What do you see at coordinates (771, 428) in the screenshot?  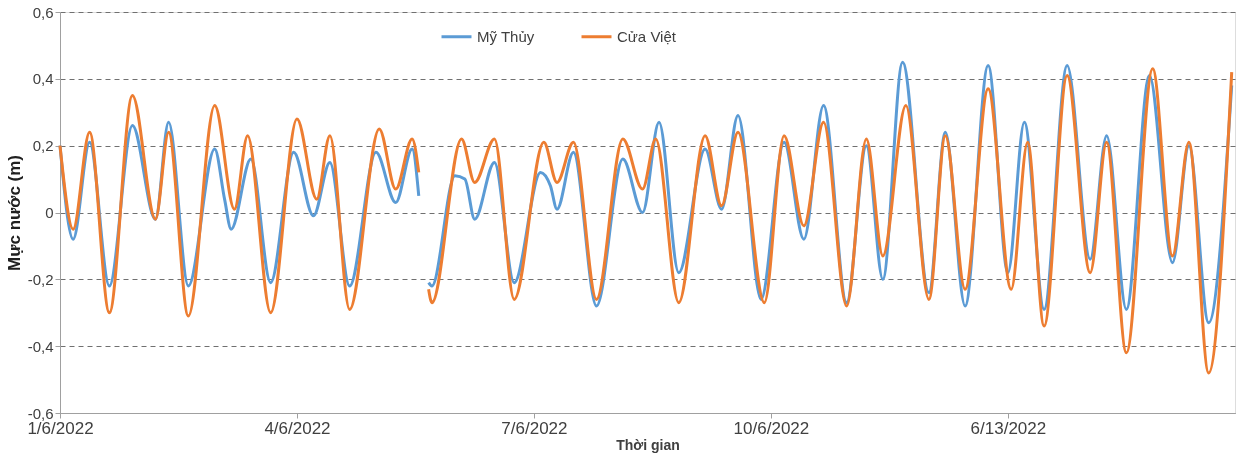 I see `x-tick-label: 10/6/2022` at bounding box center [771, 428].